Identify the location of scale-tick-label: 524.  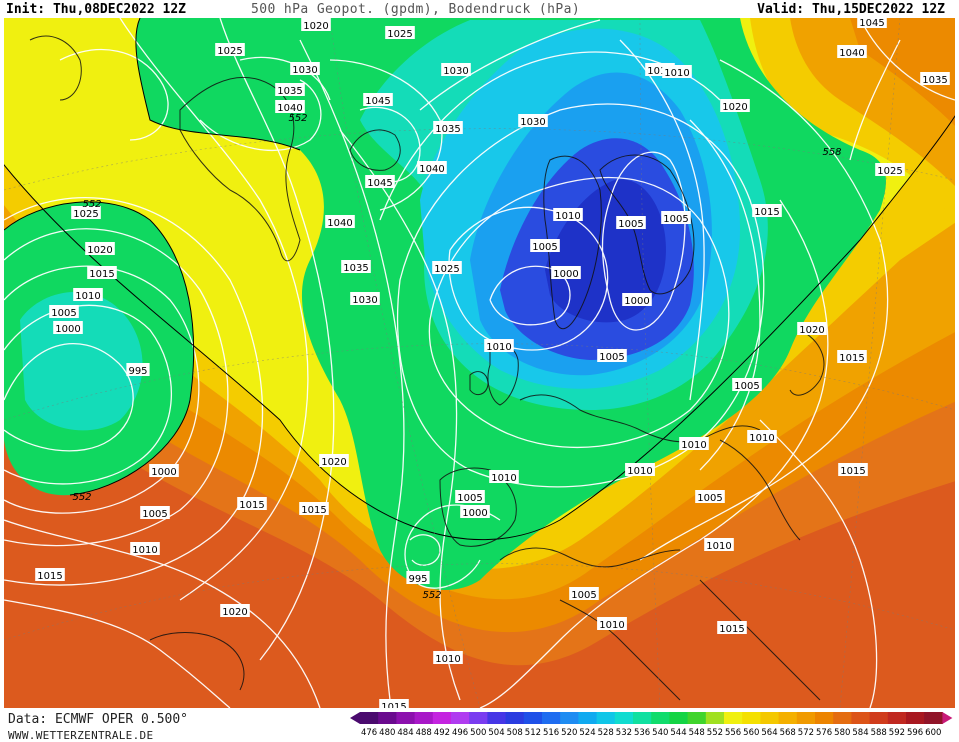
(587, 733).